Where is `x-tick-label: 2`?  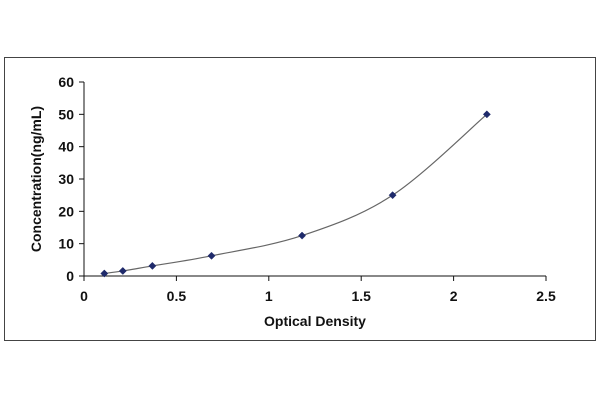 x-tick-label: 2 is located at coordinates (454, 296).